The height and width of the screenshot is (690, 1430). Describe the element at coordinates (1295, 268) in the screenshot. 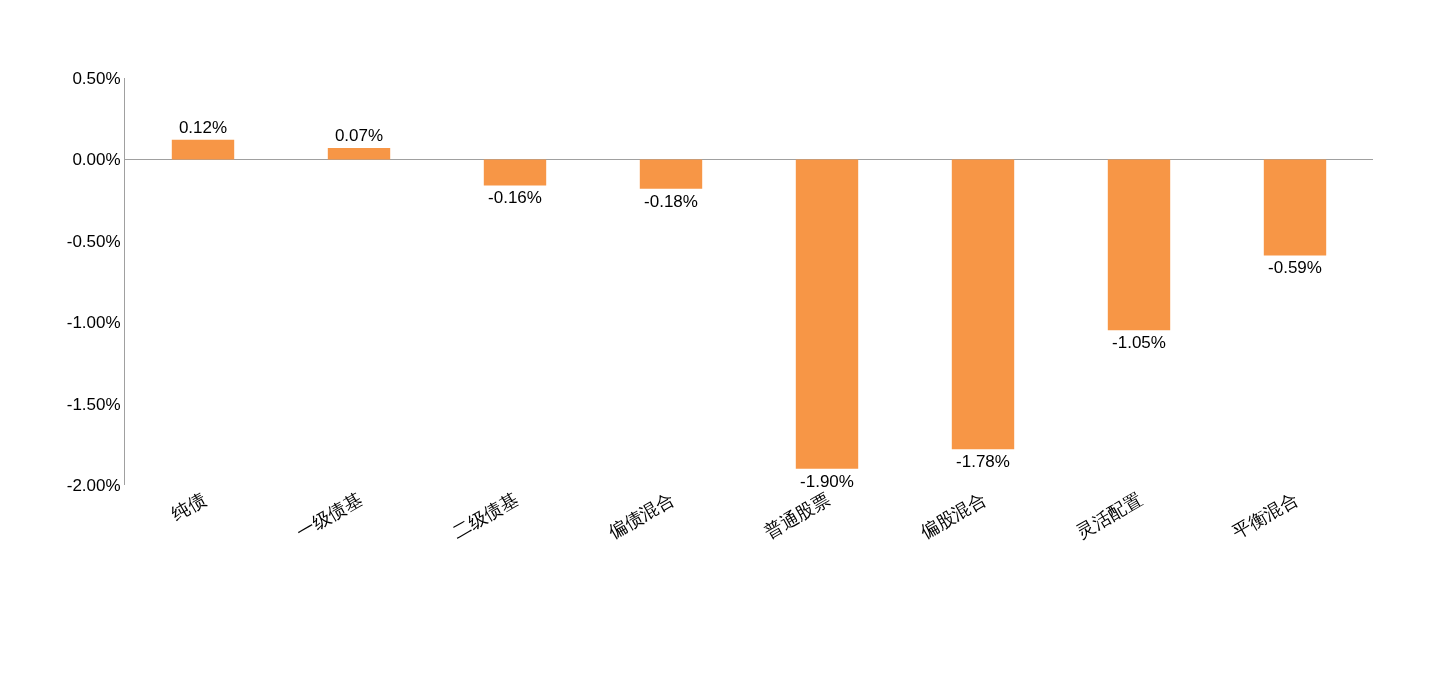

I see `data-label: -0.59%` at that location.